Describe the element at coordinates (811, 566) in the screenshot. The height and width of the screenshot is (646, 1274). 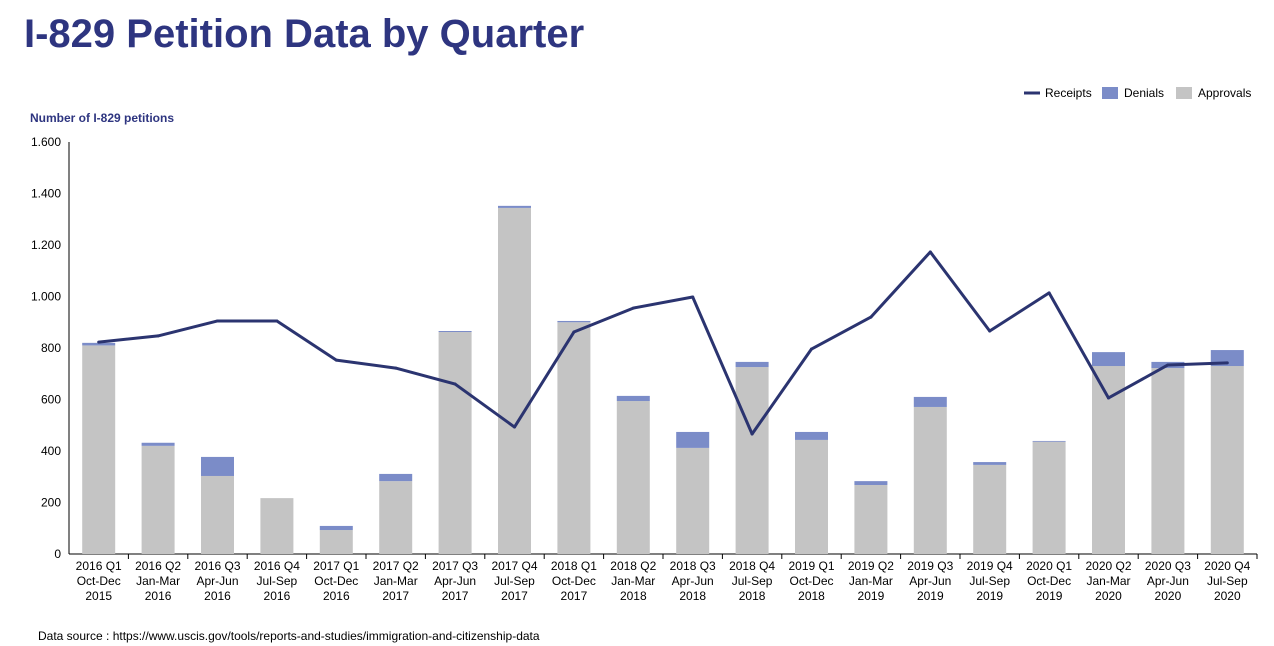
I see `x-tick-label: 2019 Q1` at that location.